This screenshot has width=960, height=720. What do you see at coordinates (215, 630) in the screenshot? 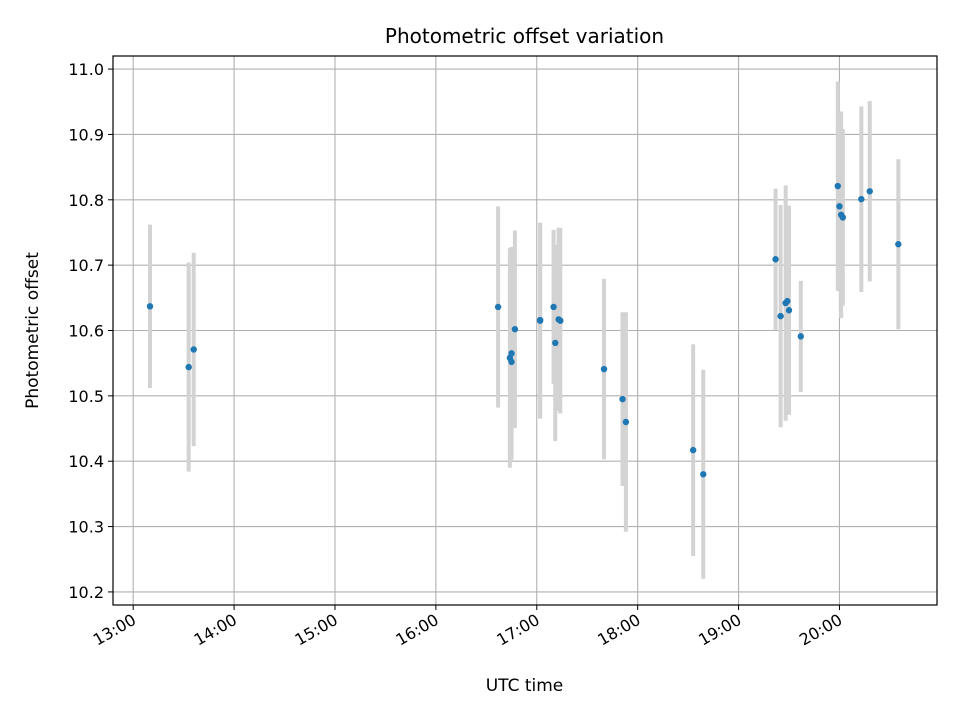
I see `x-tick-label: 14:00` at bounding box center [215, 630].